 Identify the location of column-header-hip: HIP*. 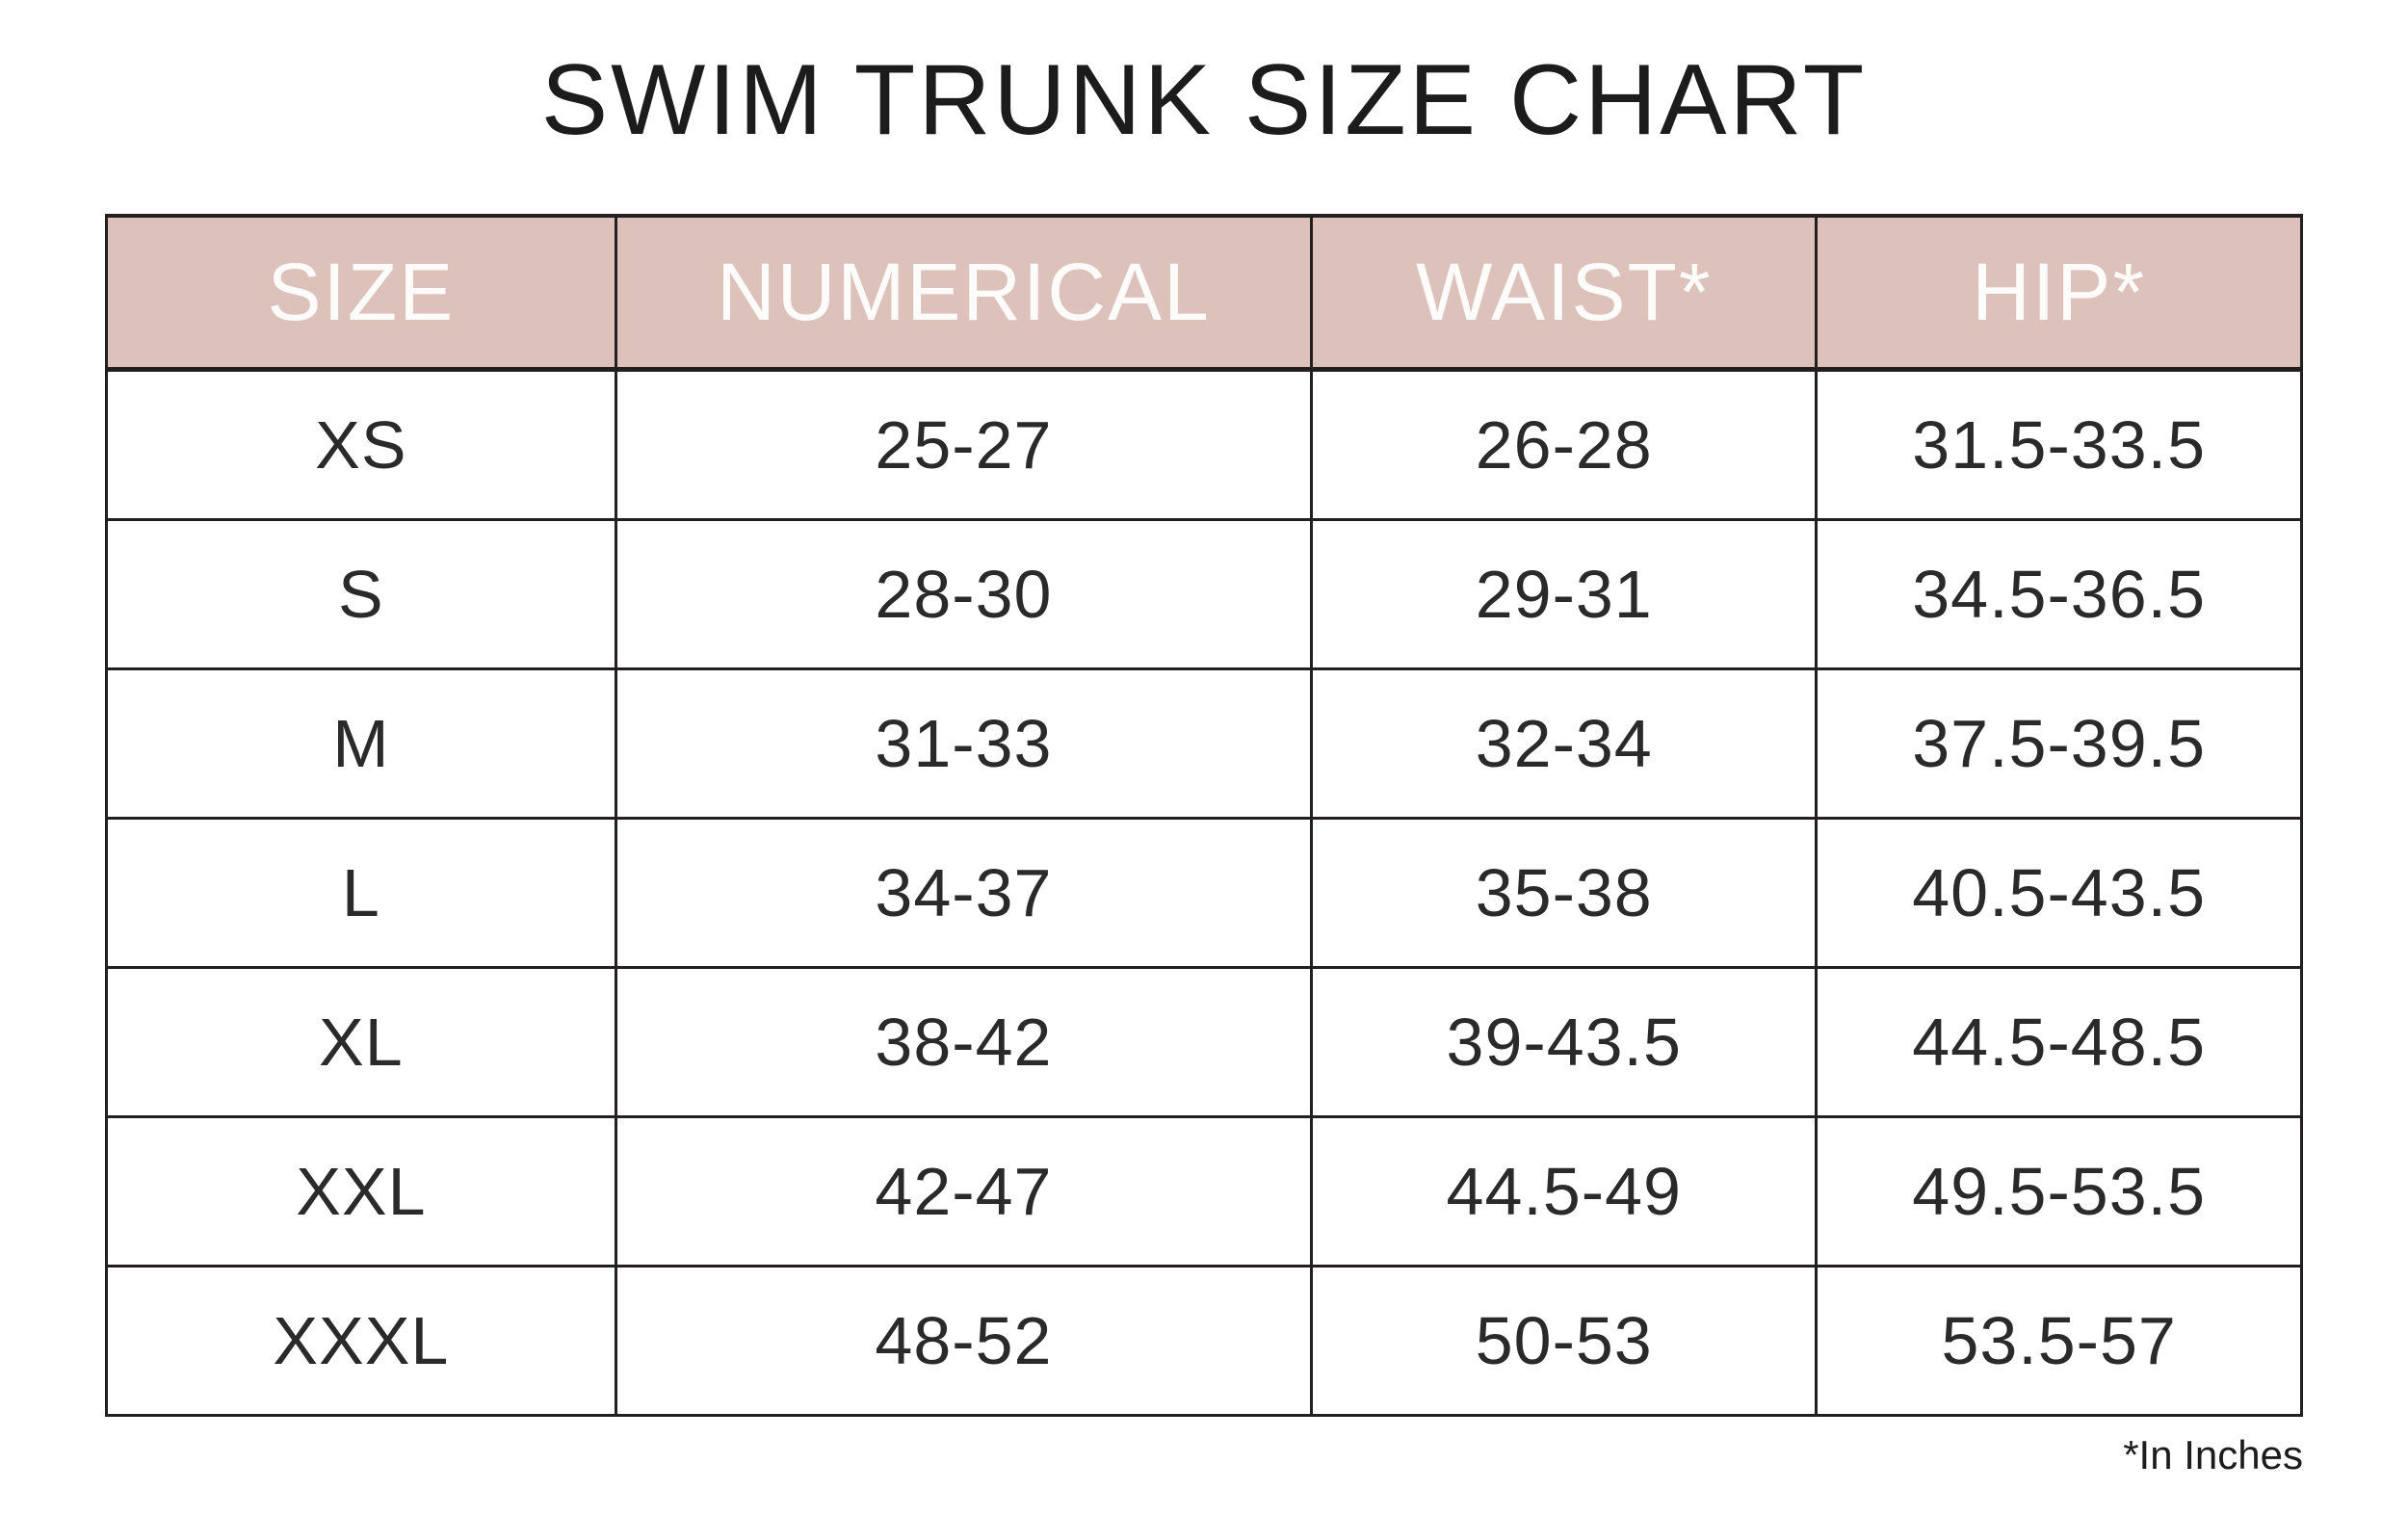
(2059, 293).